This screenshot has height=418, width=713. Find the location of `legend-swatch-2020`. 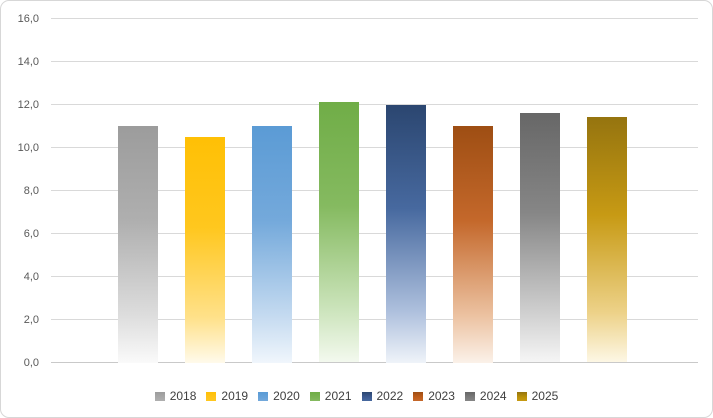

legend-swatch-2020 is located at coordinates (263, 396).